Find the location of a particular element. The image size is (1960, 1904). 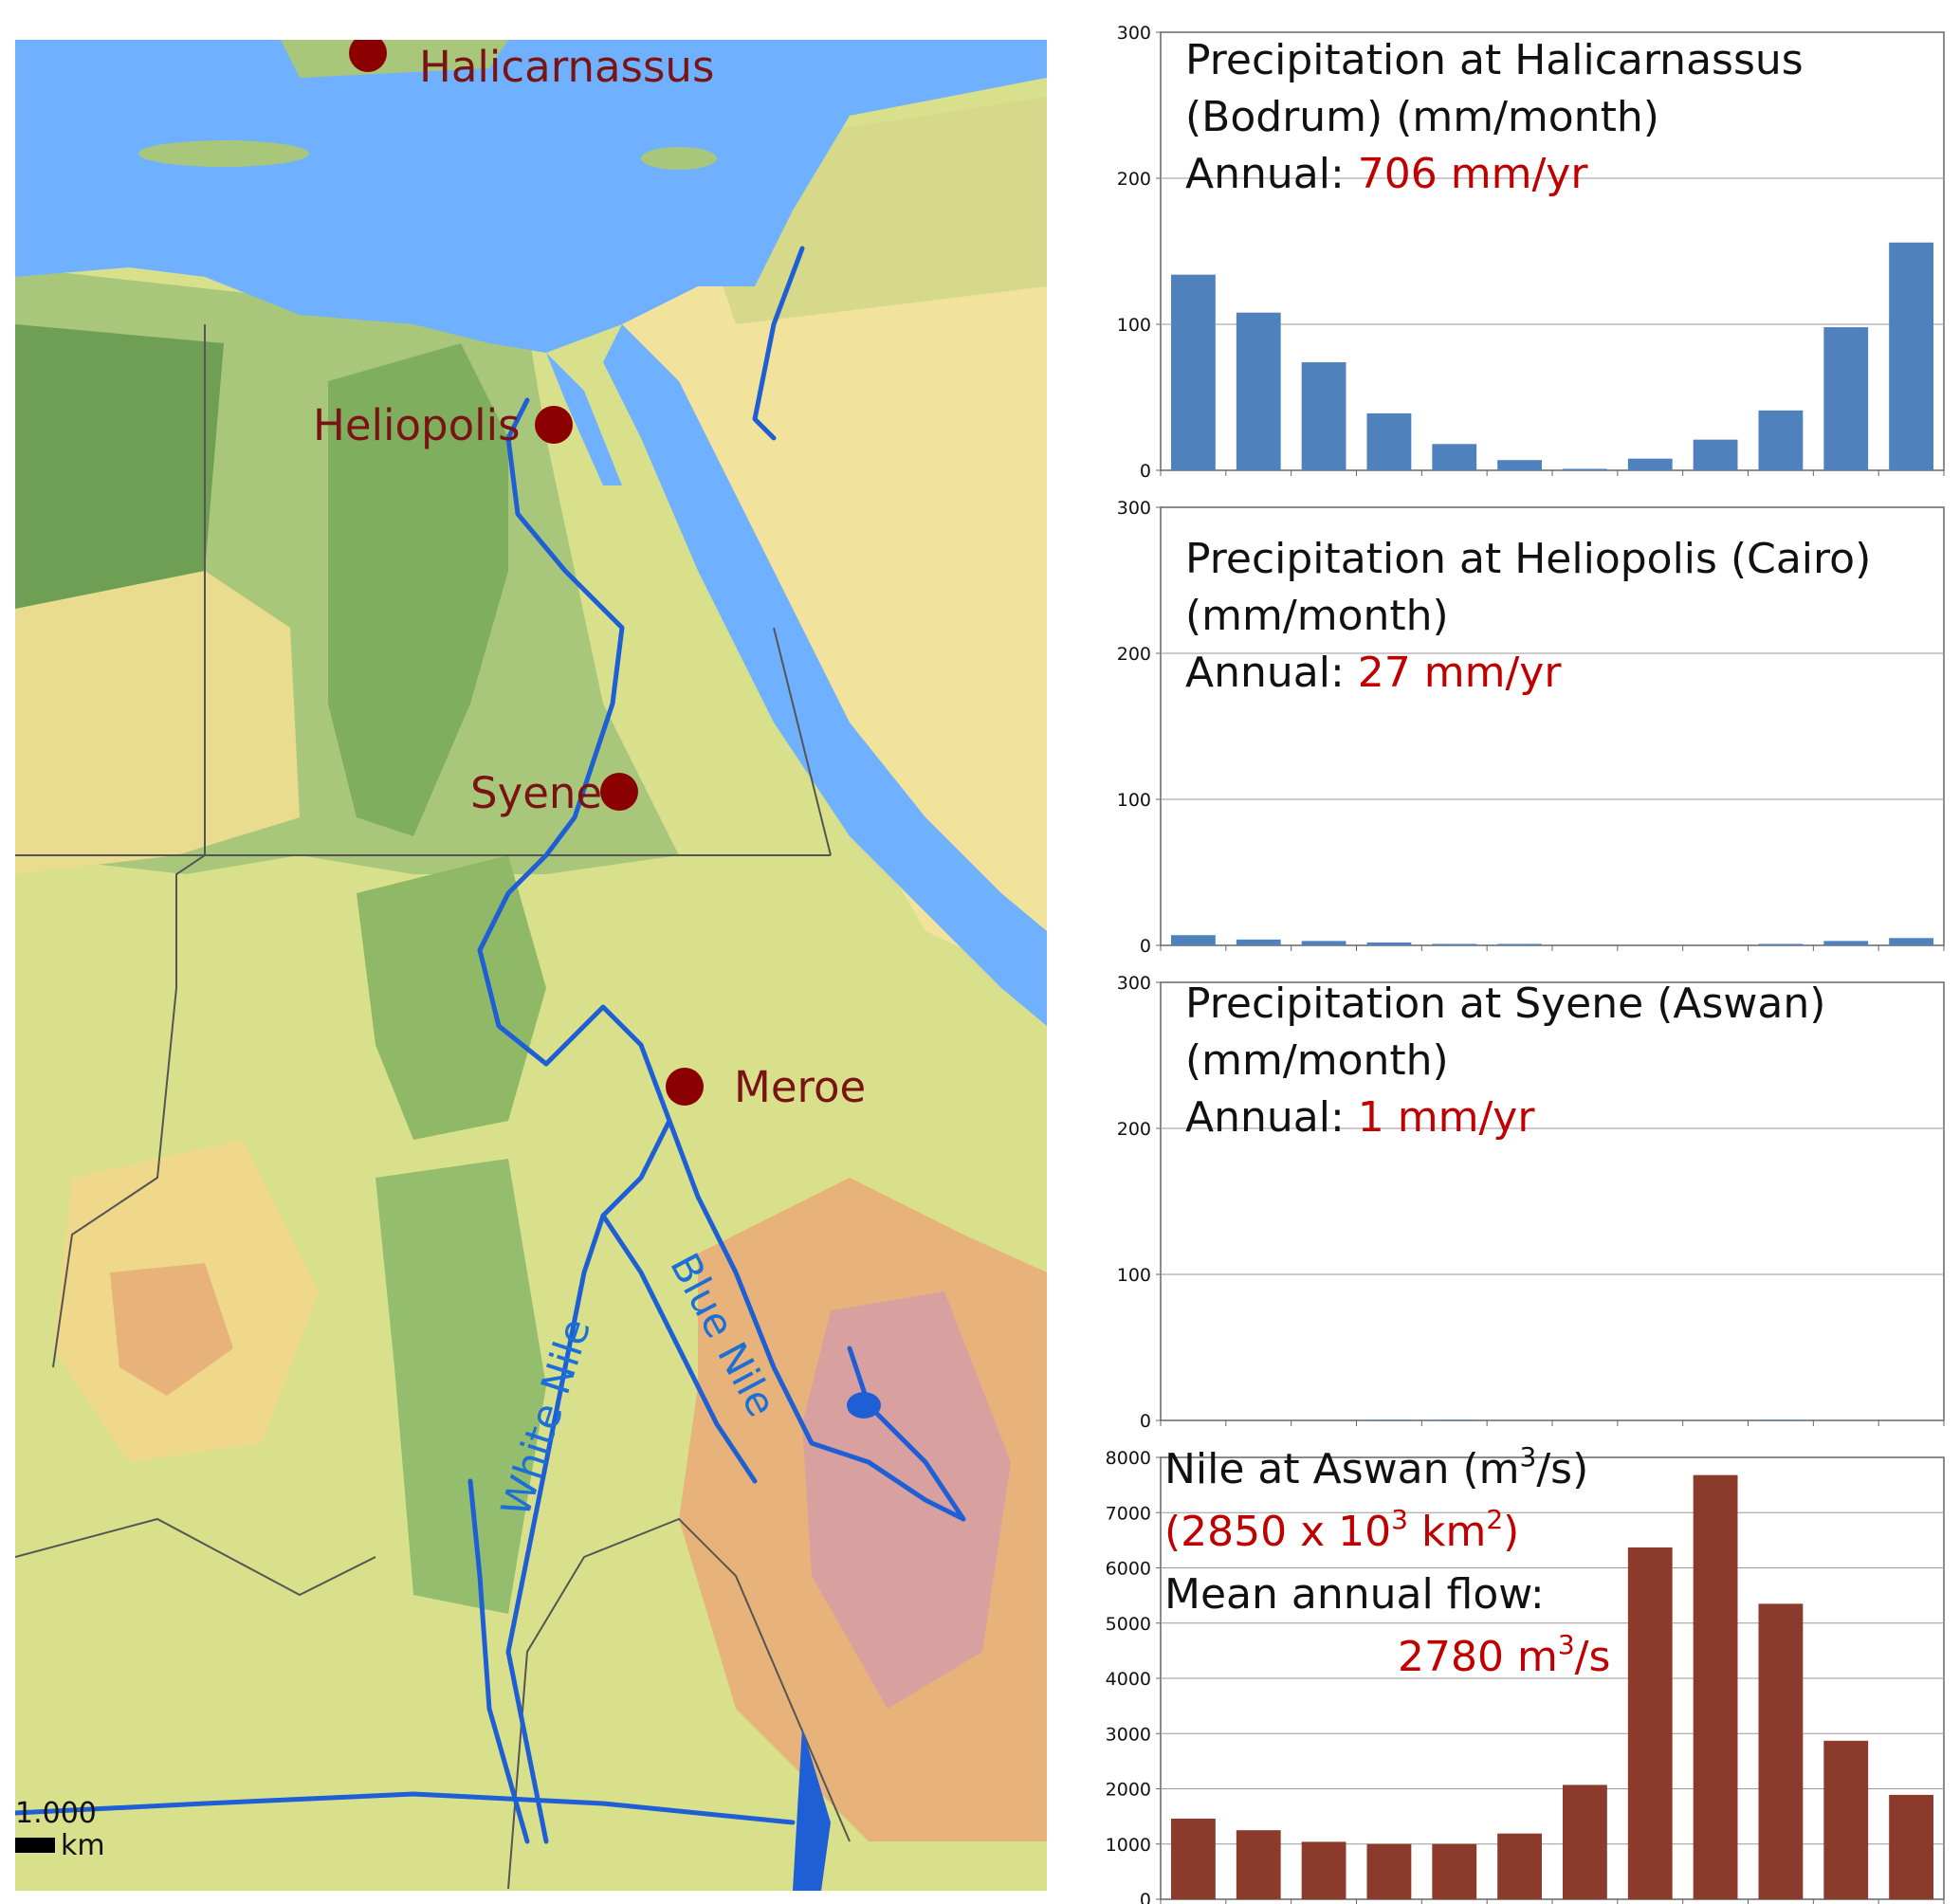

area-mid: km is located at coordinates (1447, 1532).